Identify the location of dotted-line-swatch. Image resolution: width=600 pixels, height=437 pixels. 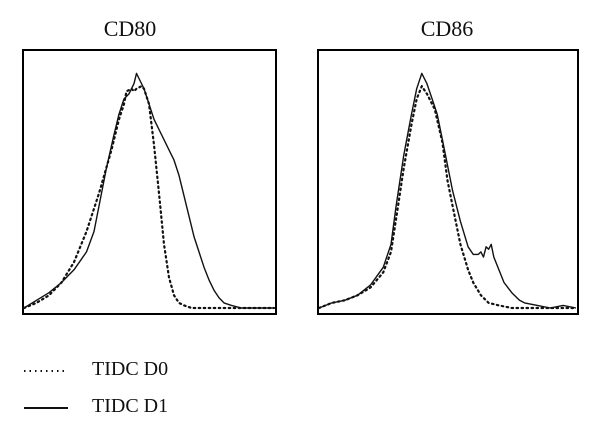
(46, 371).